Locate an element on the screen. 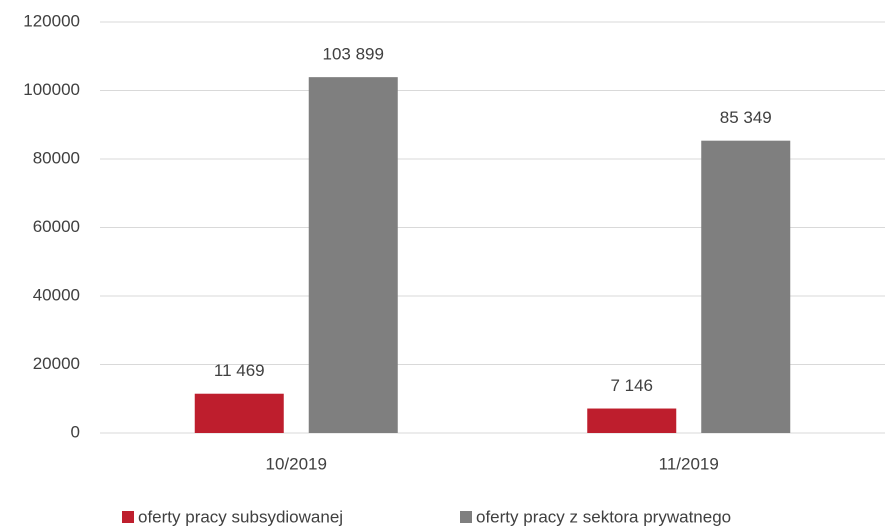 Image resolution: width=889 pixels, height=526 pixels. y-tick-label: 40000 is located at coordinates (56, 294).